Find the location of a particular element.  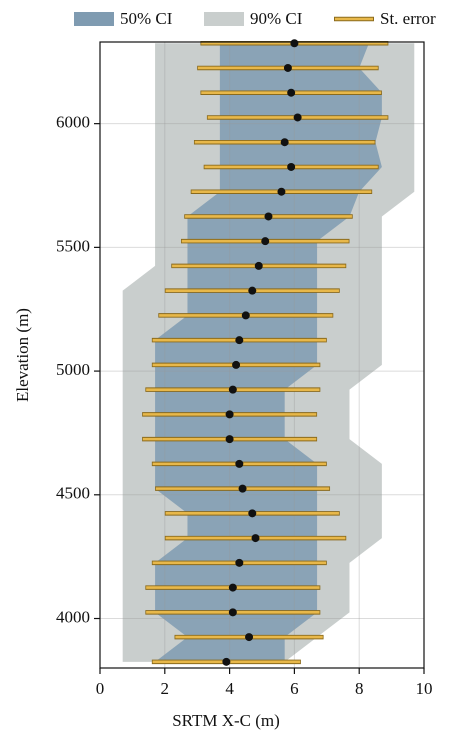

y-tick-label: 6000 is located at coordinates (73, 122).